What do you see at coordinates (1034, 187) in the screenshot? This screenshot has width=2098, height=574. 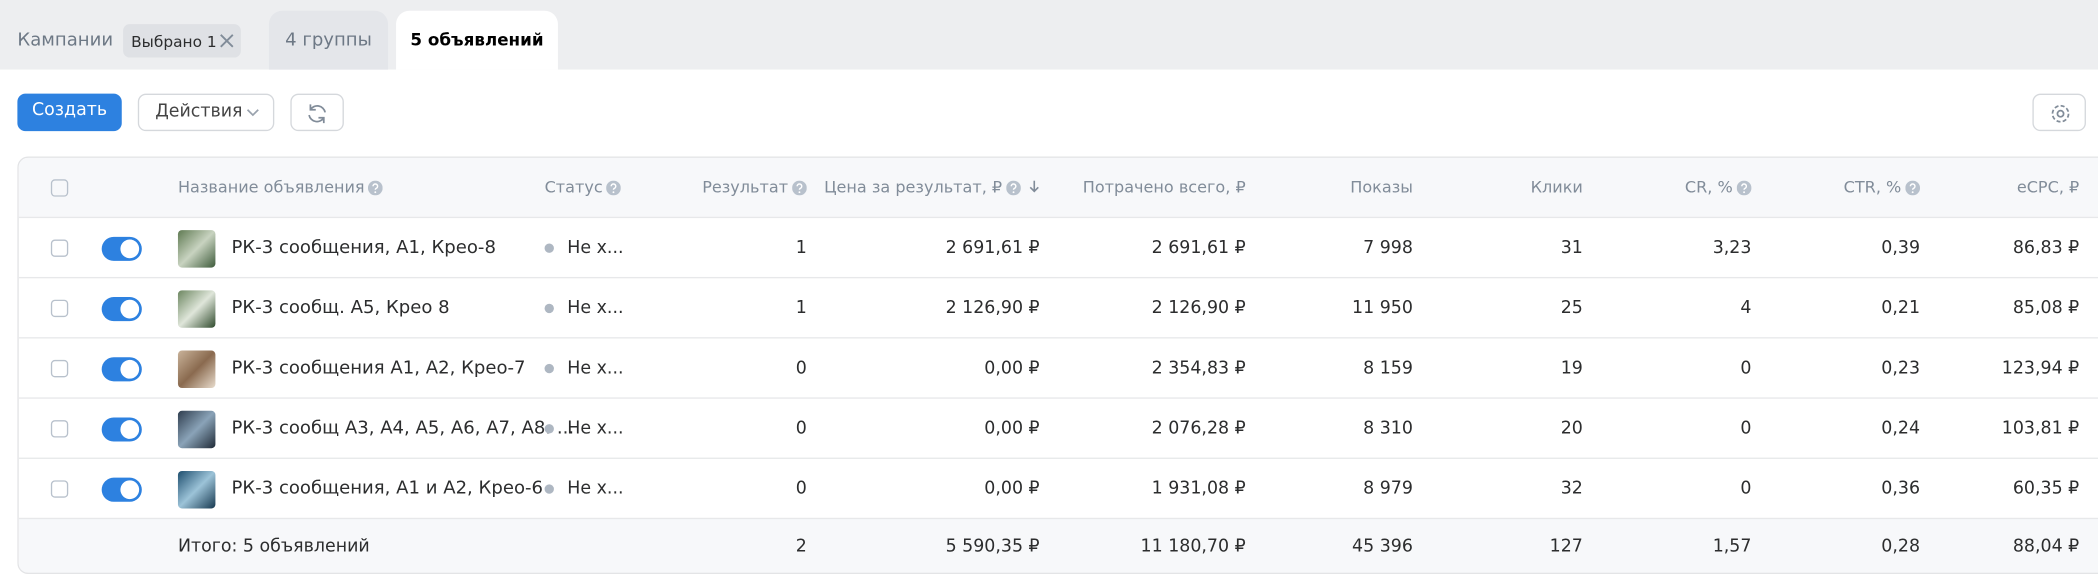 I see `sort-icon` at bounding box center [1034, 187].